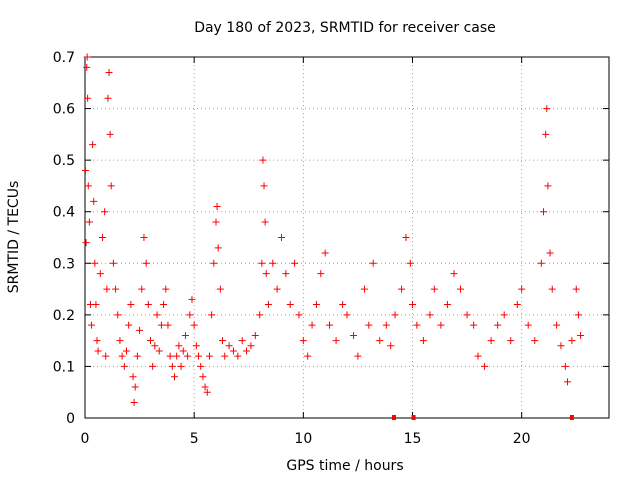  I want to click on y-tick-labels: 0 0.1 0.2 0.3 0.4 0.5 0.6 0.7, so click(64, 238).